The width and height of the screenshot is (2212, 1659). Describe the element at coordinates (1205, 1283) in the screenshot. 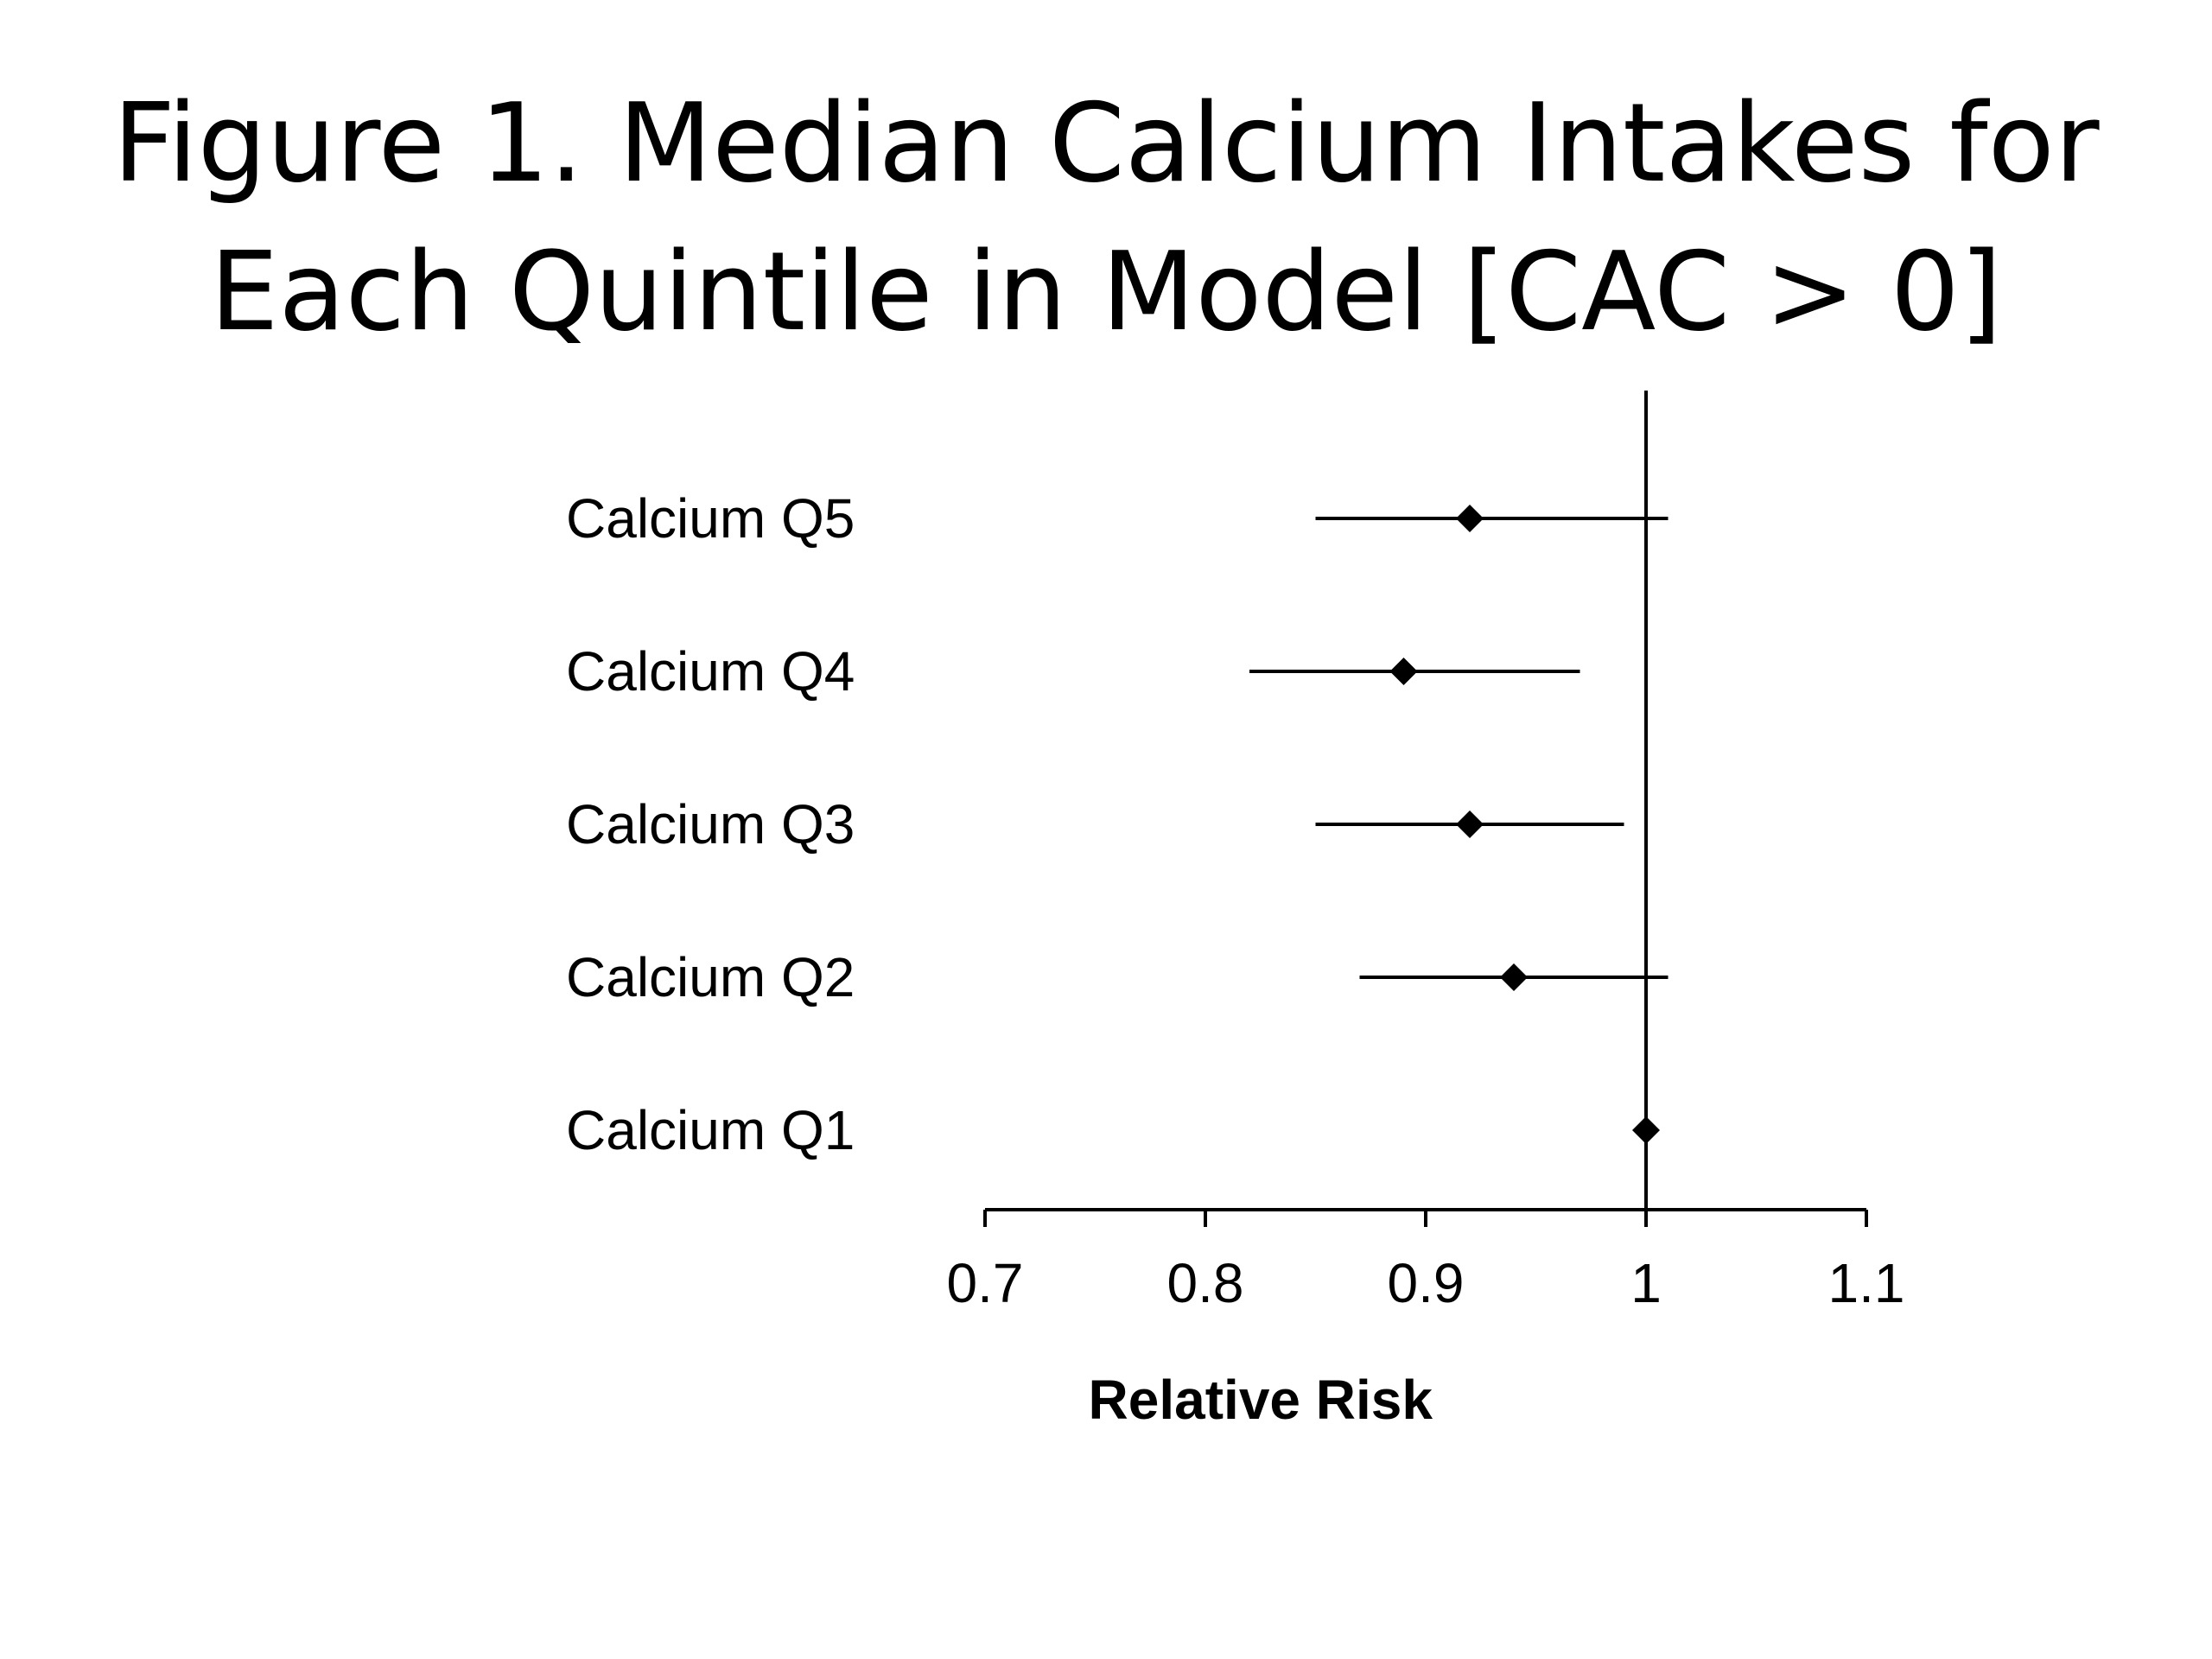

I see `x-tick-label: 0.8` at that location.